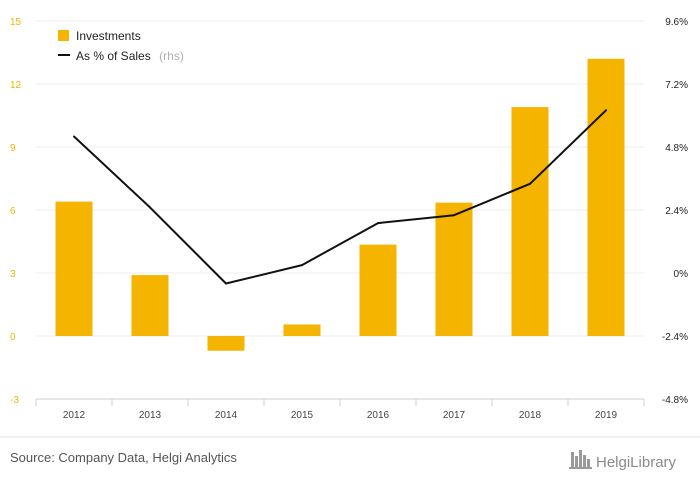 The width and height of the screenshot is (700, 483). Describe the element at coordinates (150, 305) in the screenshot. I see `bar-2013` at that location.